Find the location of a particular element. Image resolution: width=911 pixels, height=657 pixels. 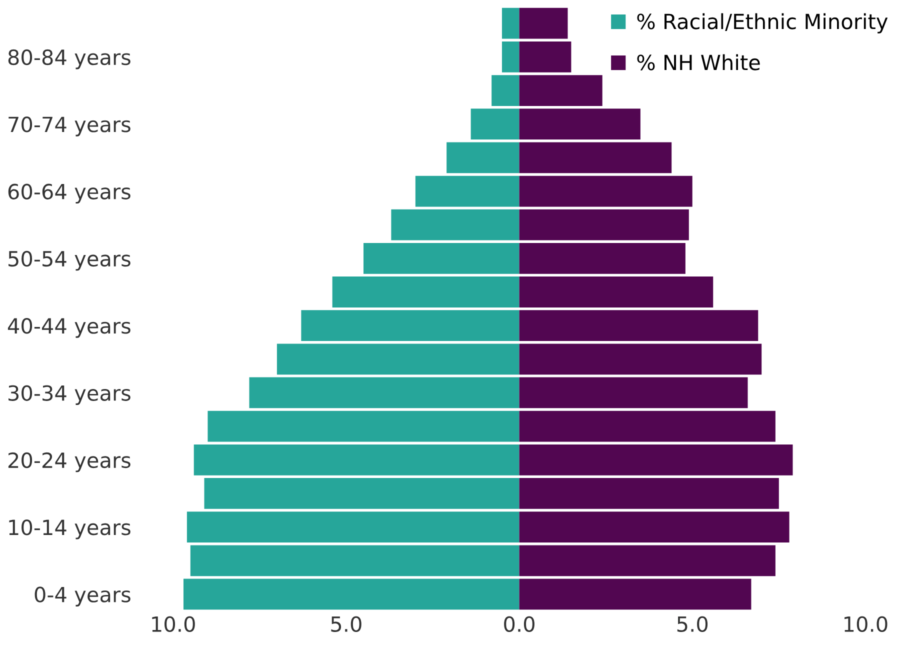

y-tick-label: 70-74 years is located at coordinates (69, 126).